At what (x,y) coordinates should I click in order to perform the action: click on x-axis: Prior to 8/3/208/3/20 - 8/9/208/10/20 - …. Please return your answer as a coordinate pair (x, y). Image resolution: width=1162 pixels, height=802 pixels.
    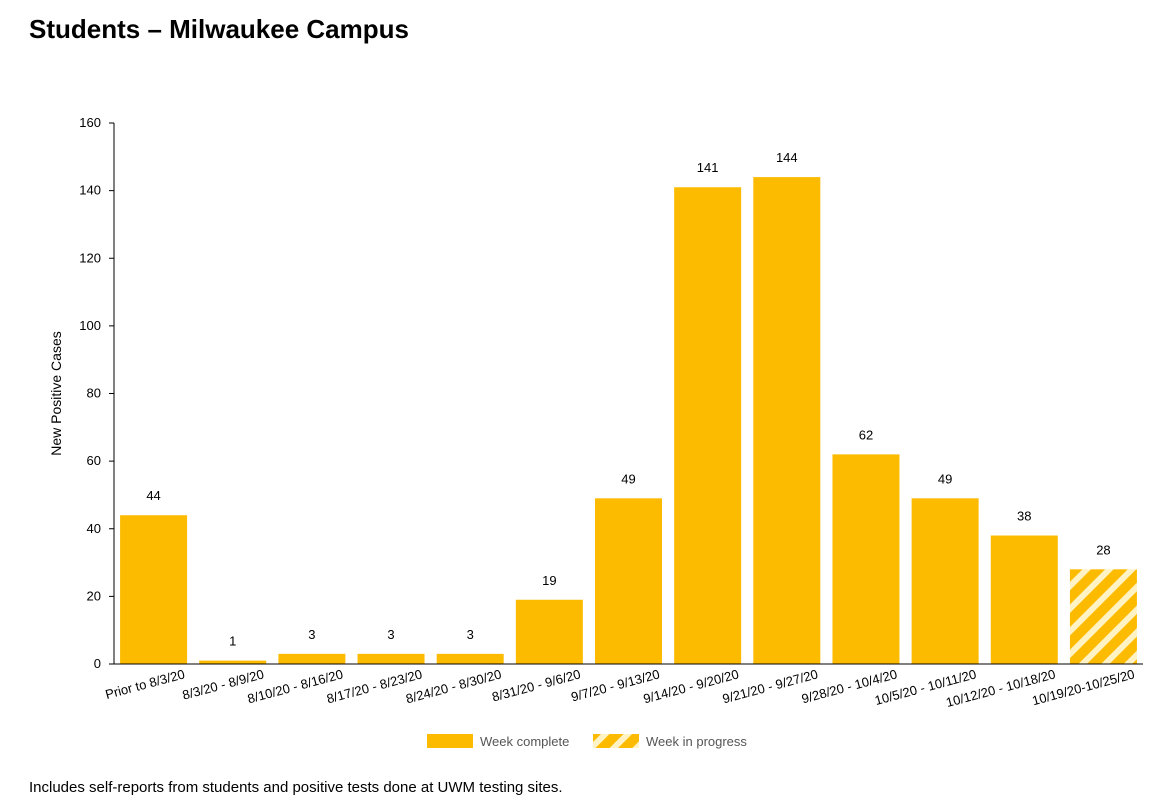
    Looking at the image, I should click on (623, 686).